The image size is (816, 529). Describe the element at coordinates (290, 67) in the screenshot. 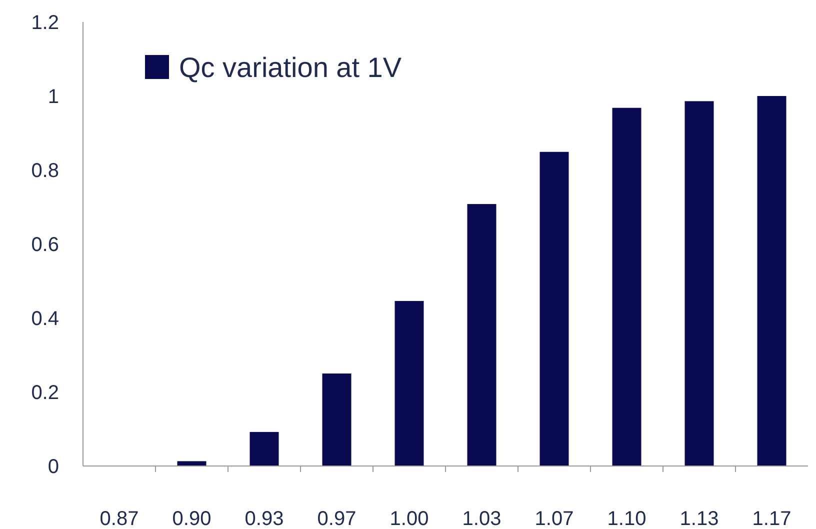

I see `legend-label: Qc variation at 1V` at that location.